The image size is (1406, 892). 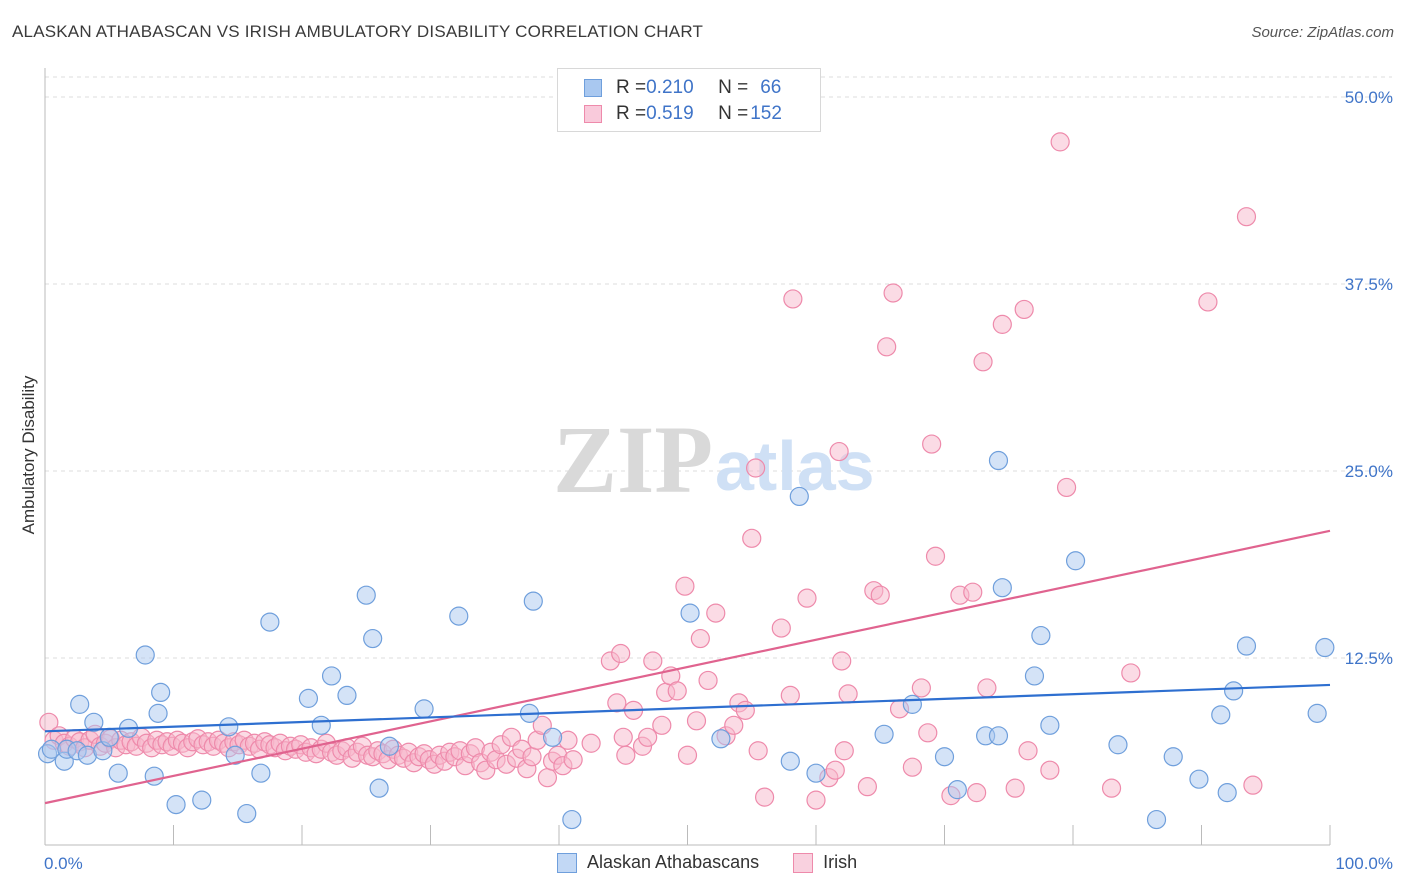 What do you see at coordinates (633, 459) in the screenshot?
I see `watermark-zip: ZIP` at bounding box center [633, 459].